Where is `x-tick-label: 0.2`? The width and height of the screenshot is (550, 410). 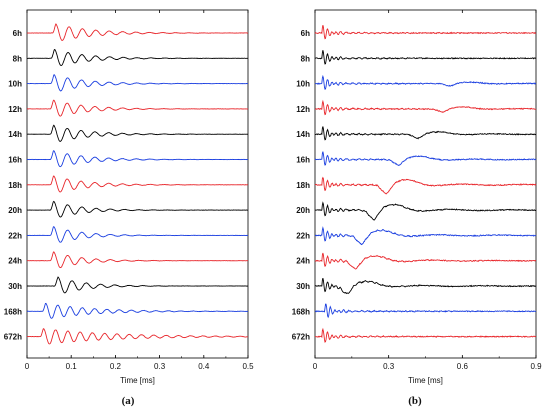 x-tick-label: 0.2 is located at coordinates (116, 366).